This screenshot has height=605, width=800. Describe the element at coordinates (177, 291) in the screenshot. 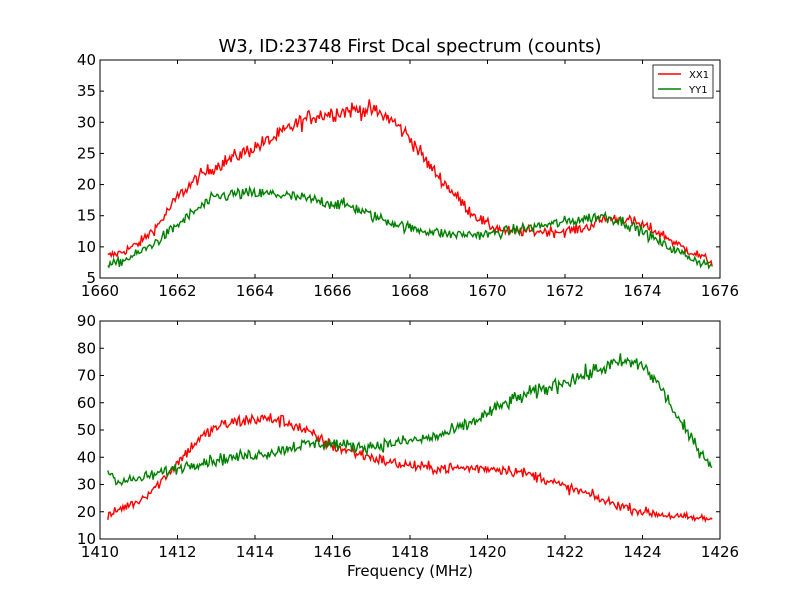

I see `x-tick-label: 1662` at that location.